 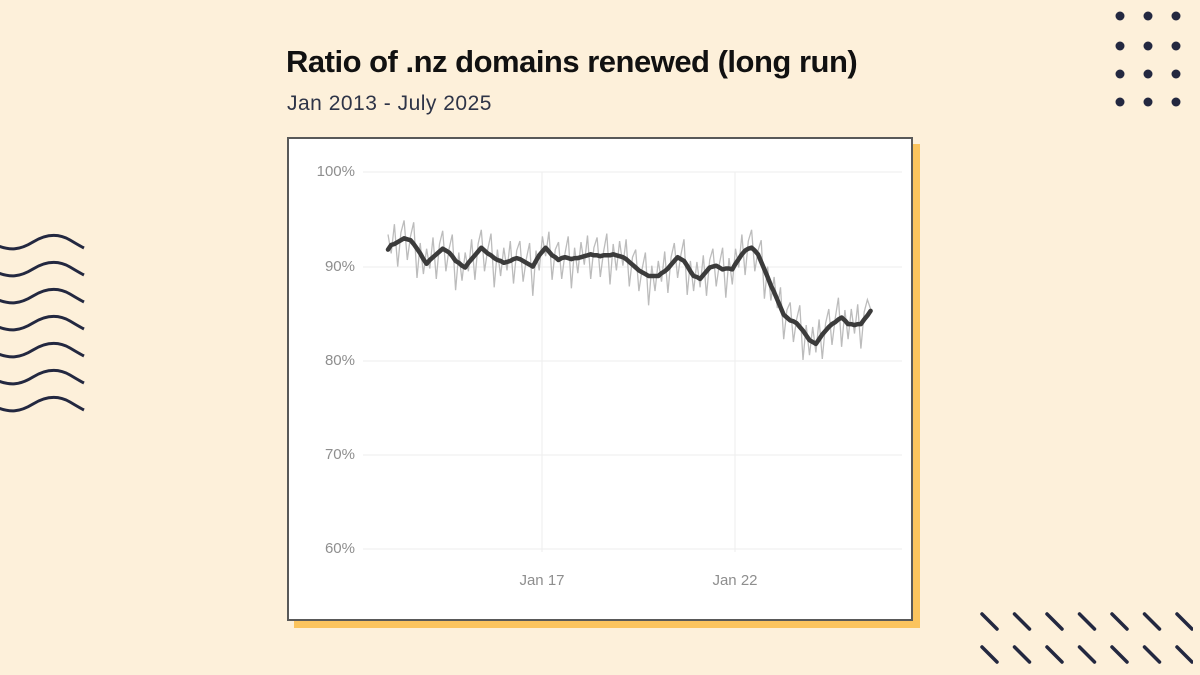 What do you see at coordinates (339, 454) in the screenshot?
I see `y-axis-tick-70: 70%` at bounding box center [339, 454].